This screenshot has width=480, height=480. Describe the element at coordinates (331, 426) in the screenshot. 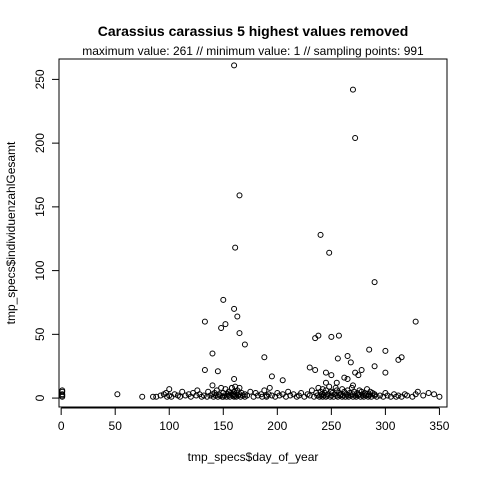

I see `x-tick-label: 250` at that location.